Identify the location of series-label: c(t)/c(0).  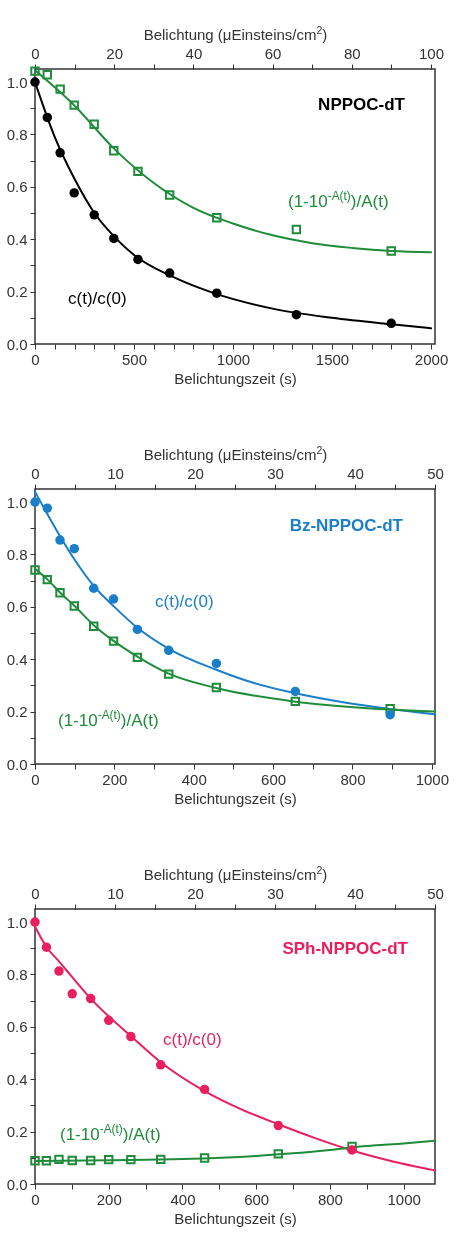
(184, 601).